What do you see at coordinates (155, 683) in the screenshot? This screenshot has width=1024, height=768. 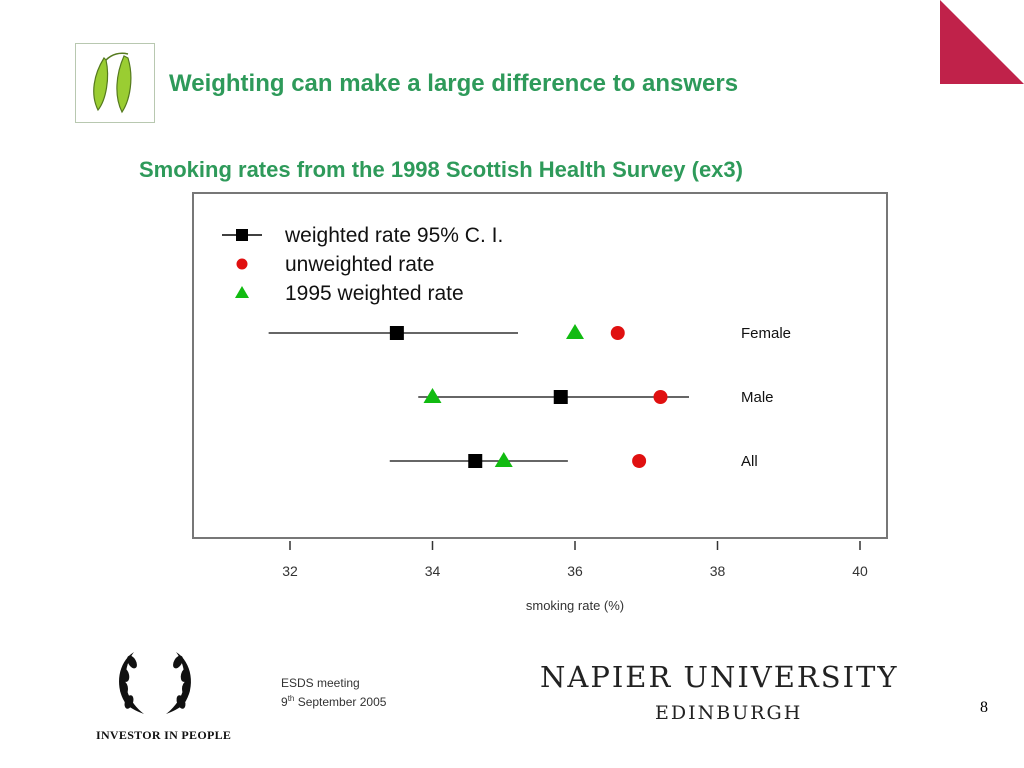 I see `laurel-wreath-icon` at bounding box center [155, 683].